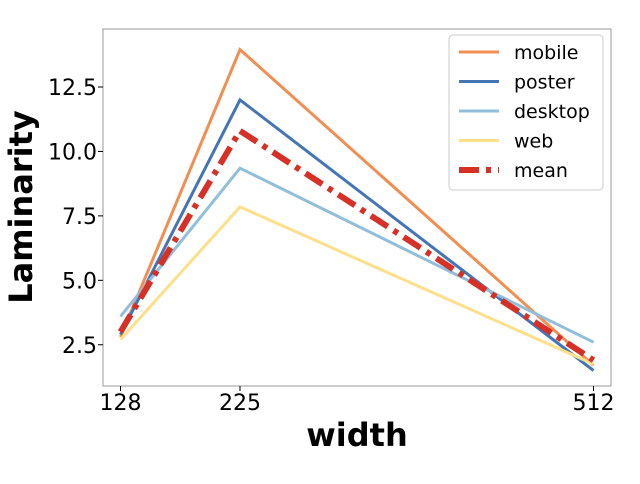 The image size is (640, 484). Describe the element at coordinates (552, 112) in the screenshot. I see `legend-label-desktop: desktop` at that location.